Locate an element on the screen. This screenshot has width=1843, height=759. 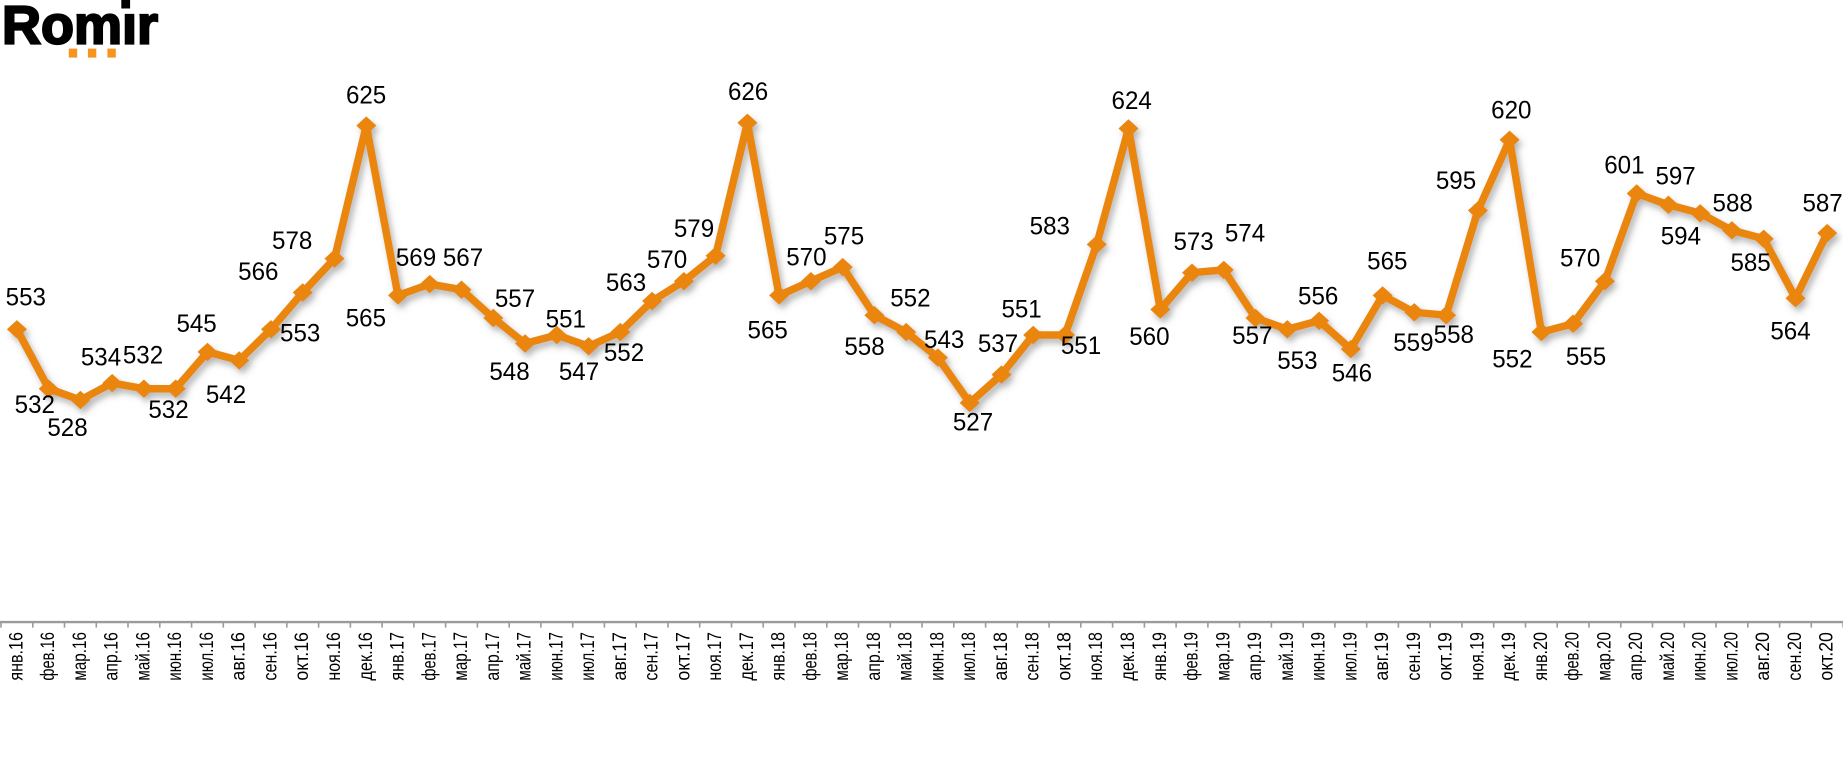
svg-text: ноя.16 is located at coordinates (334, 656).